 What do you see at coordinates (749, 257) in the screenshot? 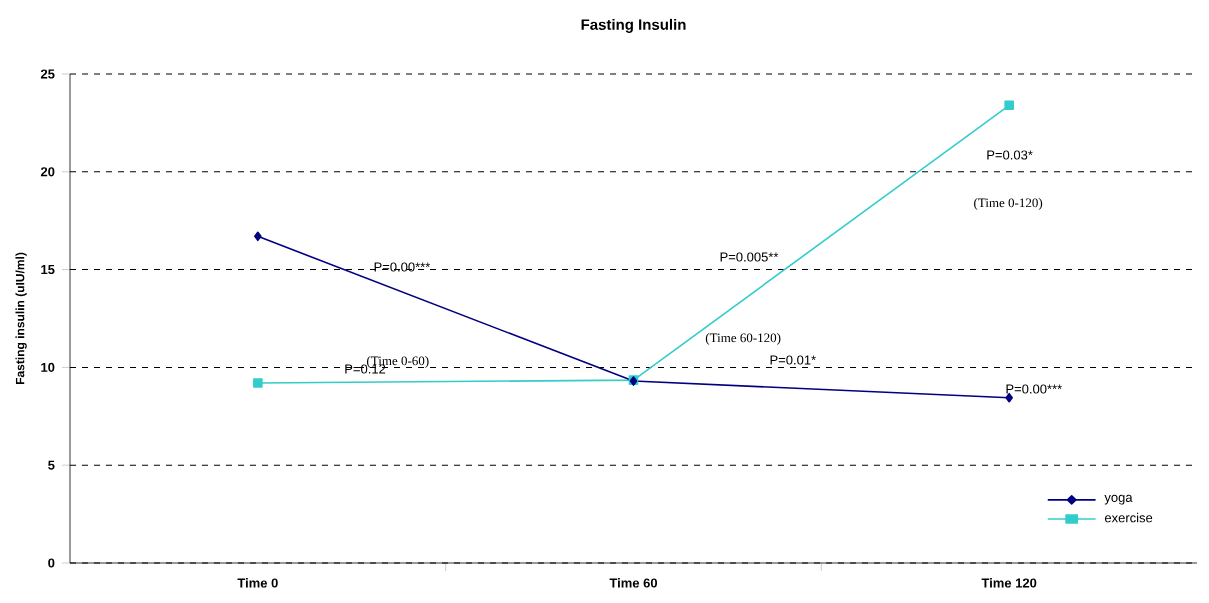
I see `annotation: P=0.005**` at bounding box center [749, 257].